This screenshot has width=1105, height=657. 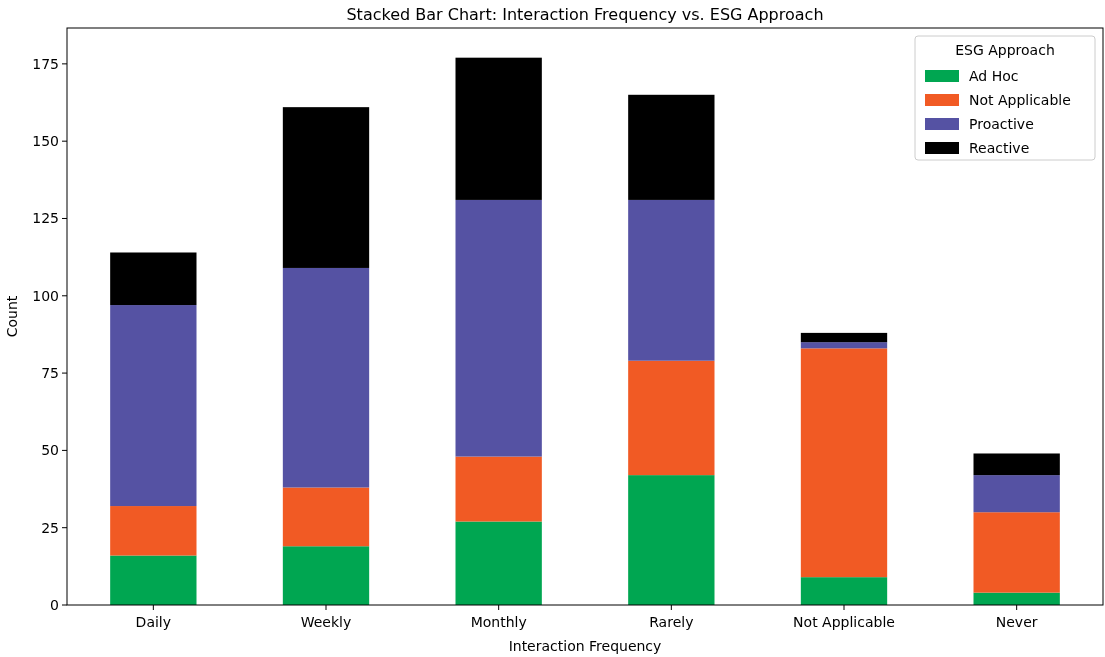 What do you see at coordinates (671, 622) in the screenshot?
I see `x-tick-label: Rarely` at bounding box center [671, 622].